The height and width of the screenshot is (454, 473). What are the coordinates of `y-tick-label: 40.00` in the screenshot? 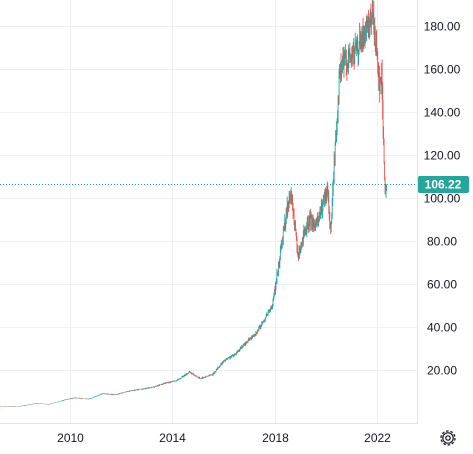 It's located at (442, 328).